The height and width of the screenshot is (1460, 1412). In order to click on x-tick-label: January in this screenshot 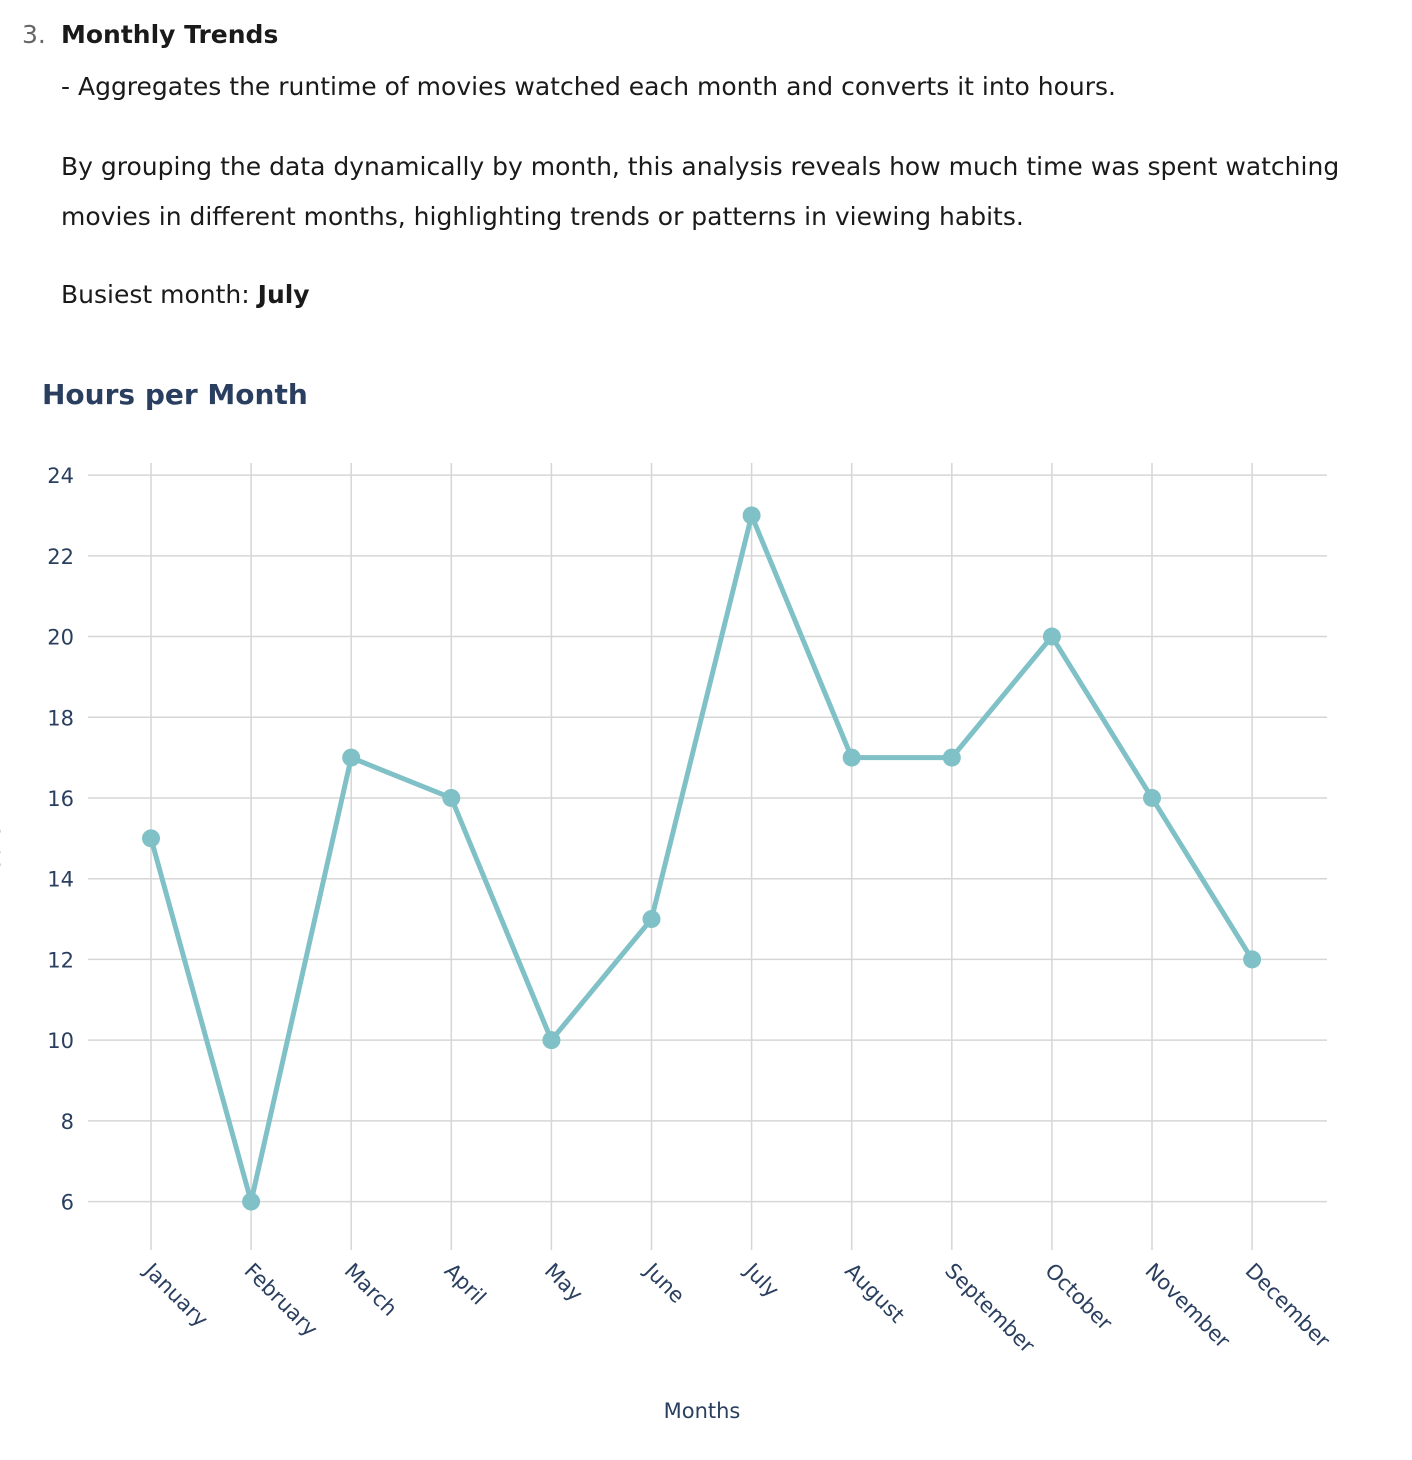, I will do `click(175, 1294)`.